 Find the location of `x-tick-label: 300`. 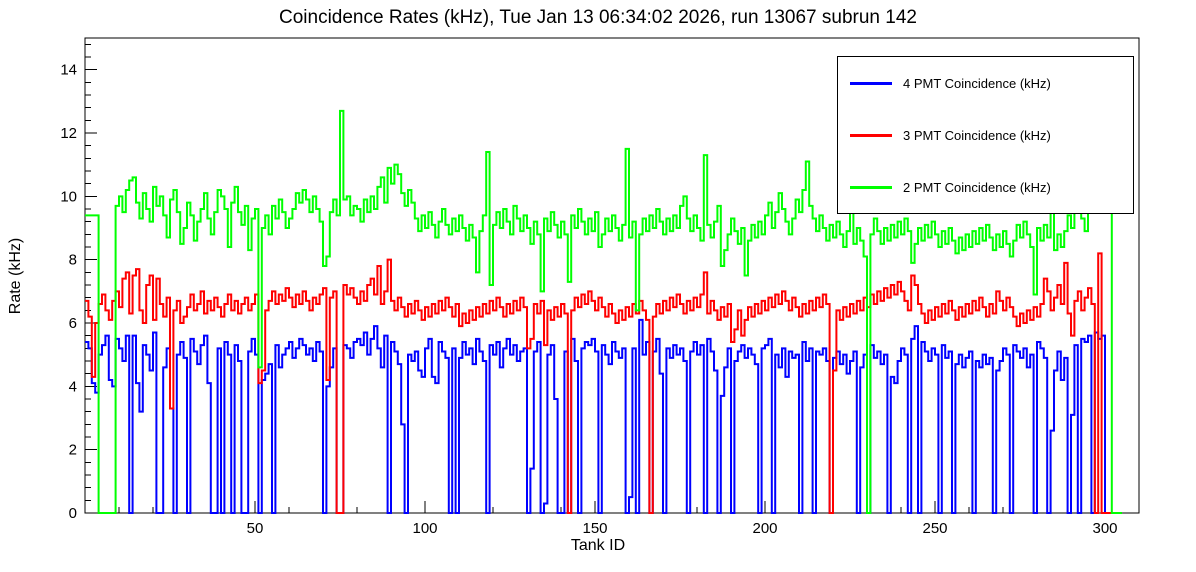

x-tick-label: 300 is located at coordinates (1104, 528).